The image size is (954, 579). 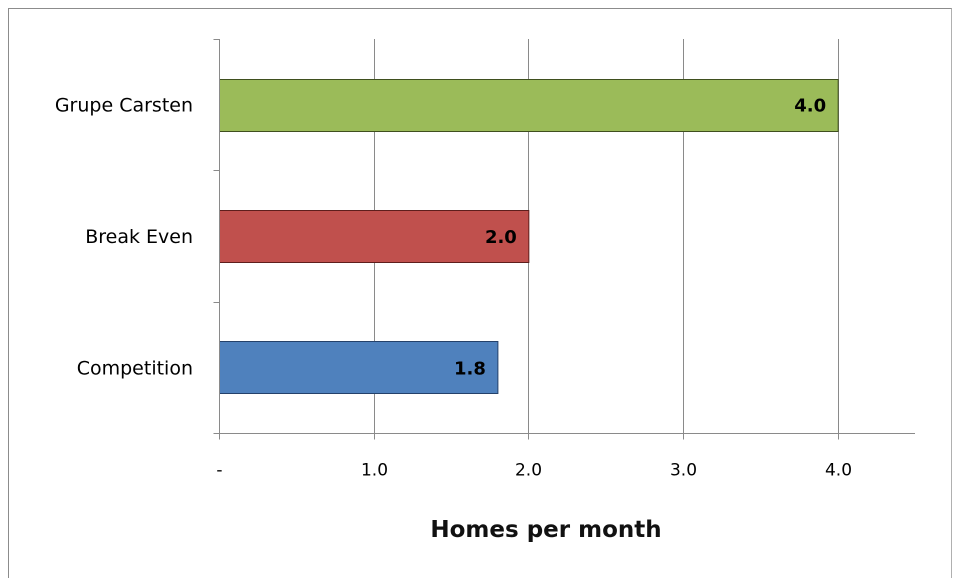 What do you see at coordinates (470, 368) in the screenshot?
I see `data-label-2: 1.8` at bounding box center [470, 368].